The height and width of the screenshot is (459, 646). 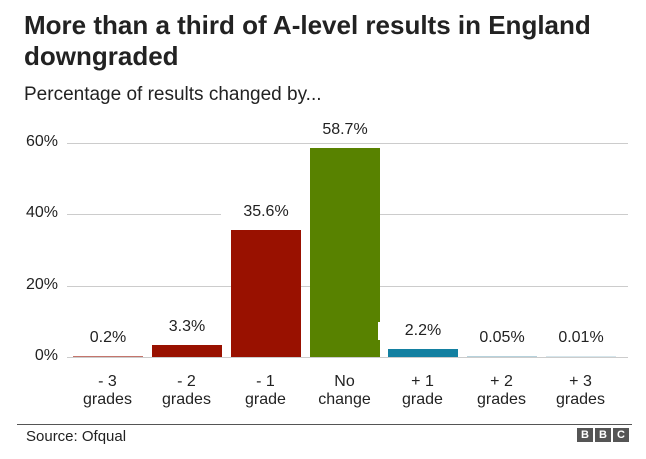 I want to click on x-tick-label: No change, so click(x=344, y=391).